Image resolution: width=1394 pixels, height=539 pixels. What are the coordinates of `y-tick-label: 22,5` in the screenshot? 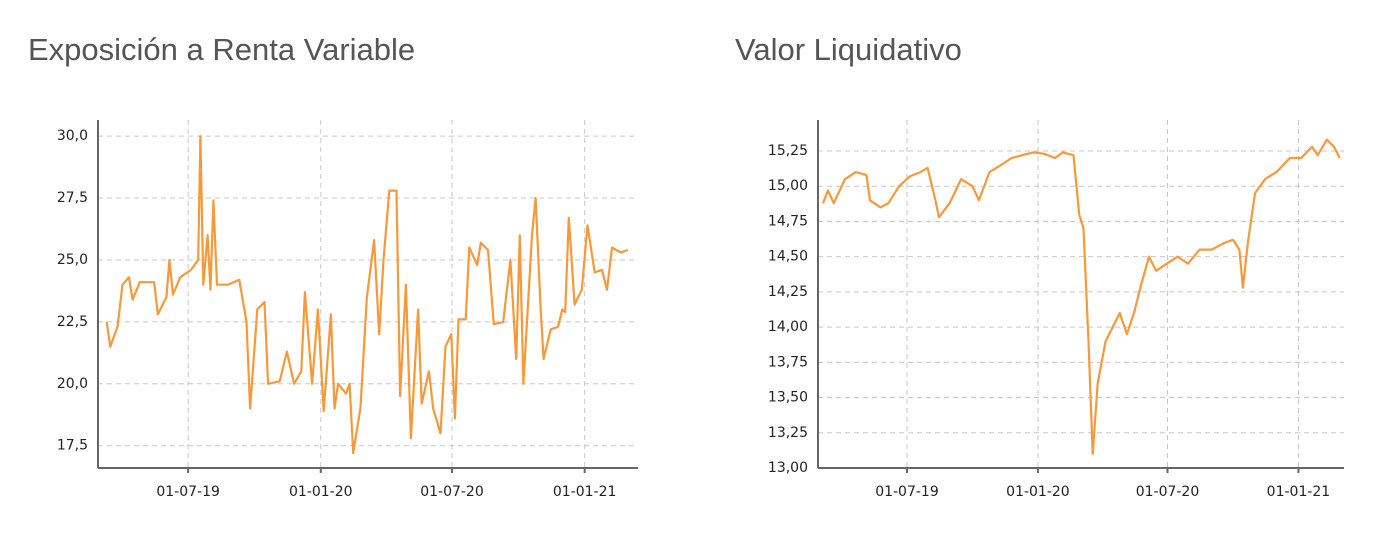 It's located at (72, 322).